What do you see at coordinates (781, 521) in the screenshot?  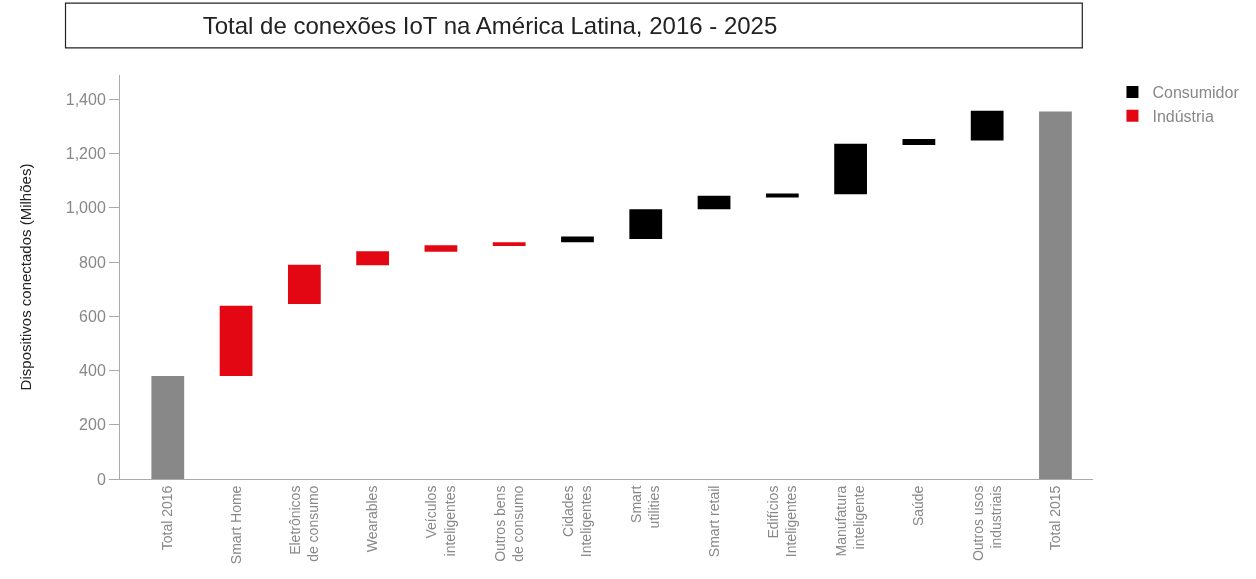 I see `x-tick-label: Edifícios Inteligentes` at bounding box center [781, 521].